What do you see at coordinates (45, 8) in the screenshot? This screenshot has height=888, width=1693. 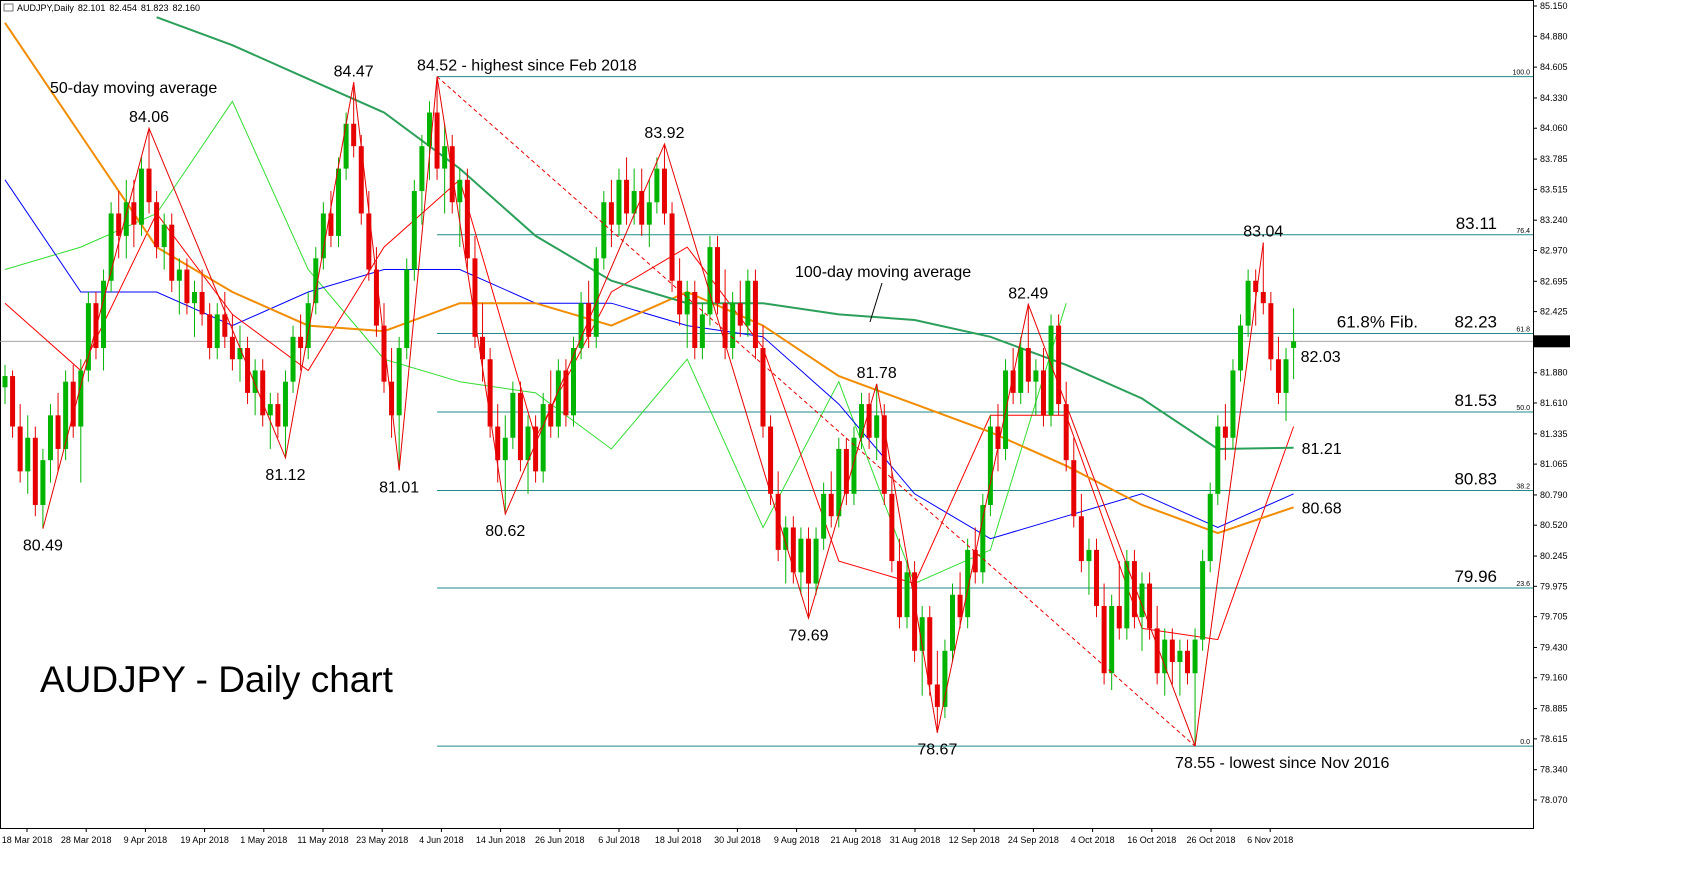 I see `symbol: AUDJPY,Daily` at bounding box center [45, 8].